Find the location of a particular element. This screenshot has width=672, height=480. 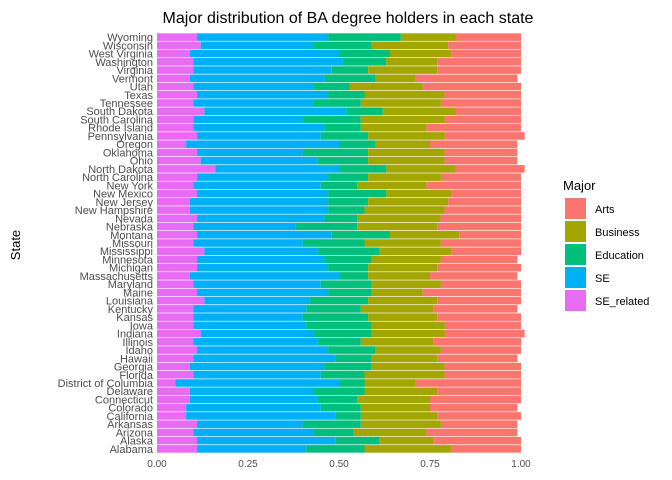

x-tick-label: 1.00 is located at coordinates (521, 464).